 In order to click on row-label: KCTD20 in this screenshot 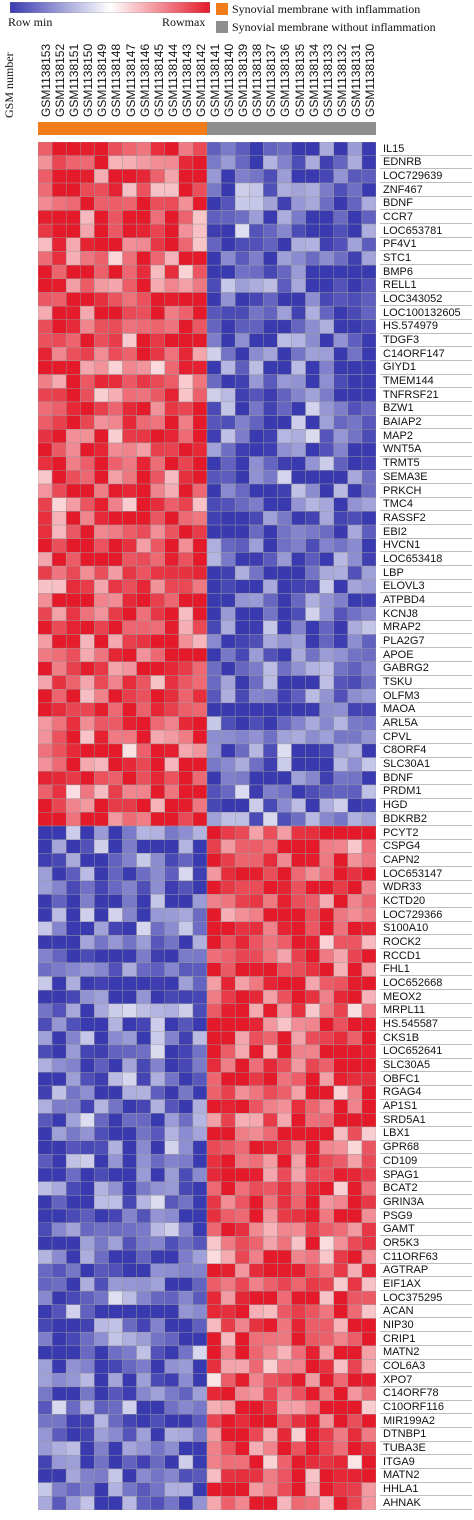, I will do `click(404, 900)`.